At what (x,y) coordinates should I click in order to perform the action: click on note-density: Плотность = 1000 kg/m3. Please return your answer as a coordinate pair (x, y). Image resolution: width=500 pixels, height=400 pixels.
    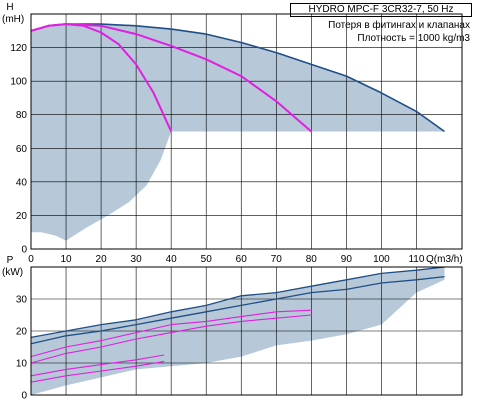
    Looking at the image, I should click on (413, 38).